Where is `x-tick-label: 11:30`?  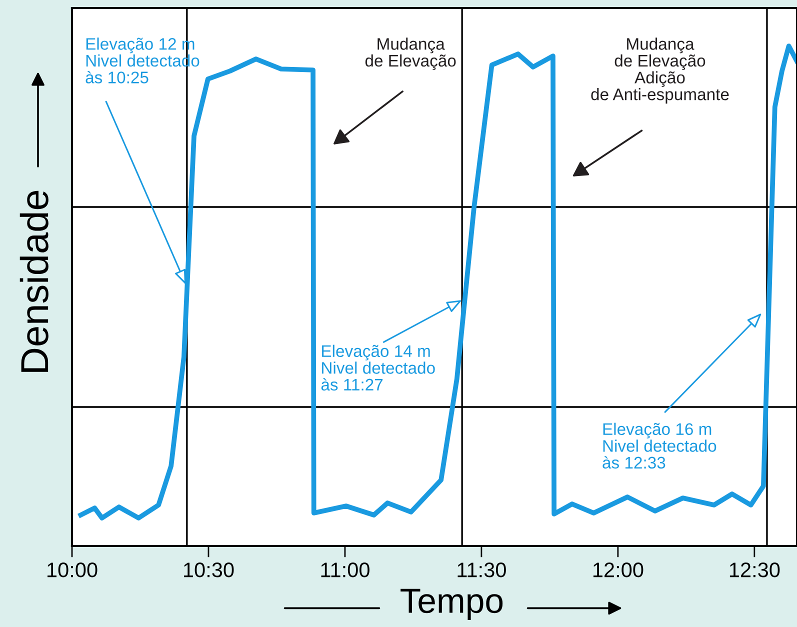
x-tick-label: 11:30 is located at coordinates (482, 570).